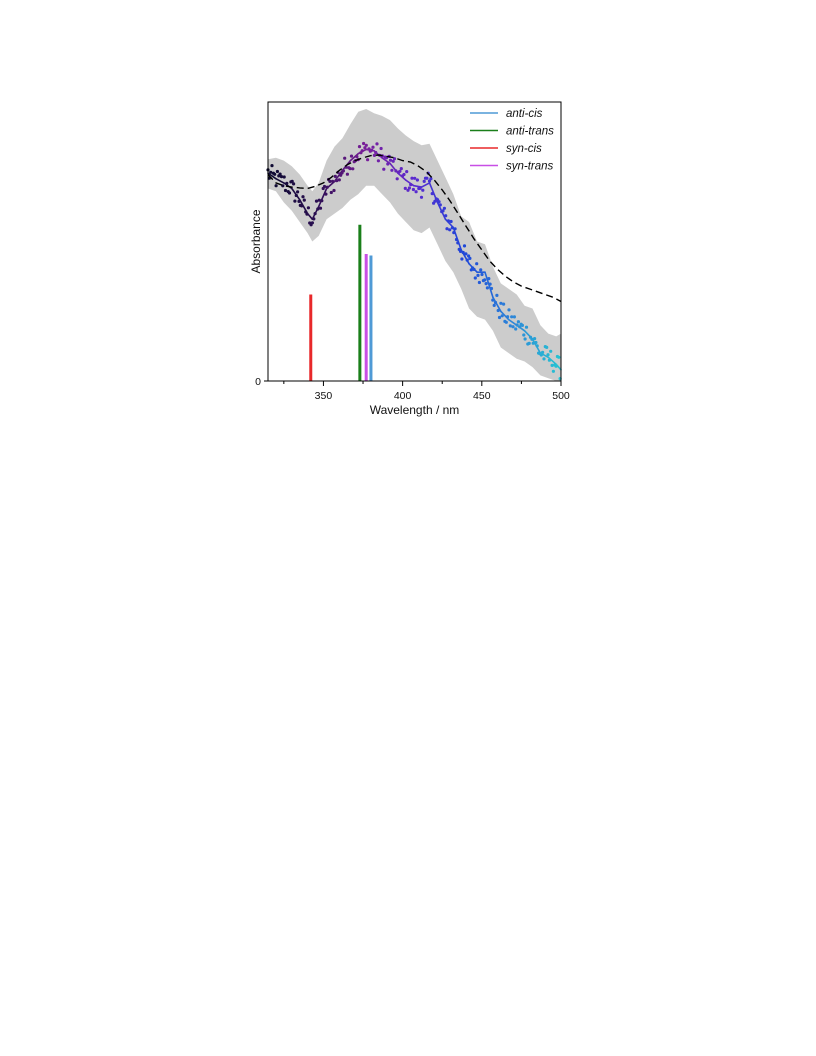  What do you see at coordinates (415, 410) in the screenshot?
I see `x-axis-label: Wavelength / nm` at bounding box center [415, 410].